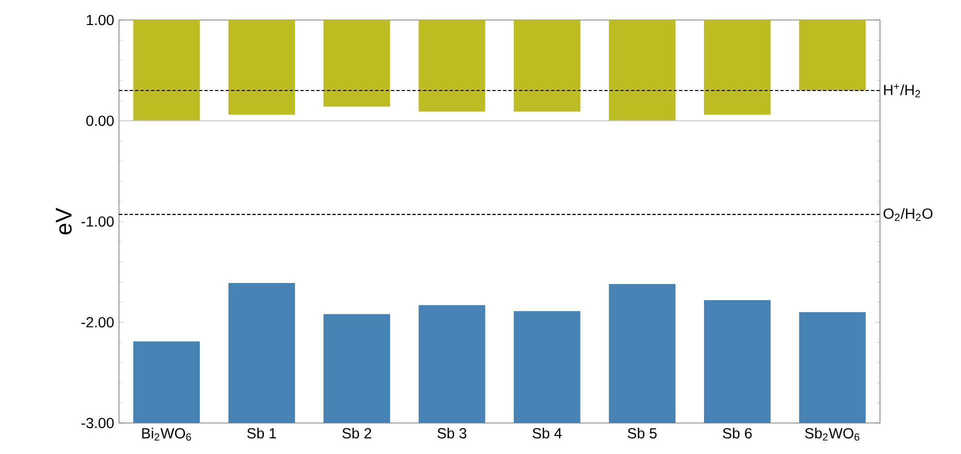 This screenshot has height=454, width=961. What do you see at coordinates (832, 434) in the screenshot?
I see `x-tick-label: Sb$_{2}$WO$_{6}$` at bounding box center [832, 434].